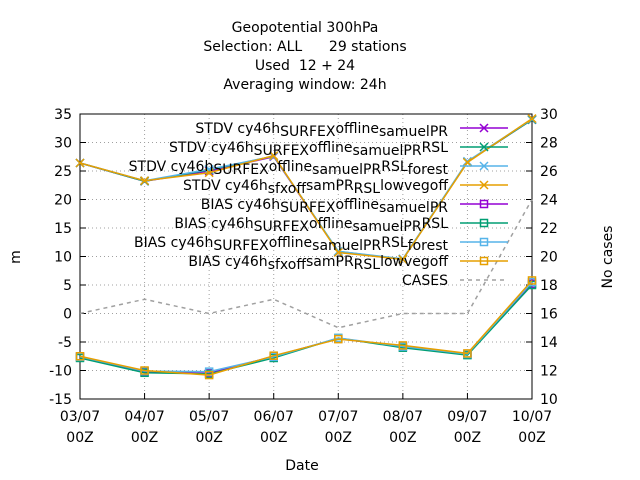 This screenshot has height=480, width=640. What do you see at coordinates (63, 144) in the screenshot?
I see `y-tick-label: 30` at bounding box center [63, 144].